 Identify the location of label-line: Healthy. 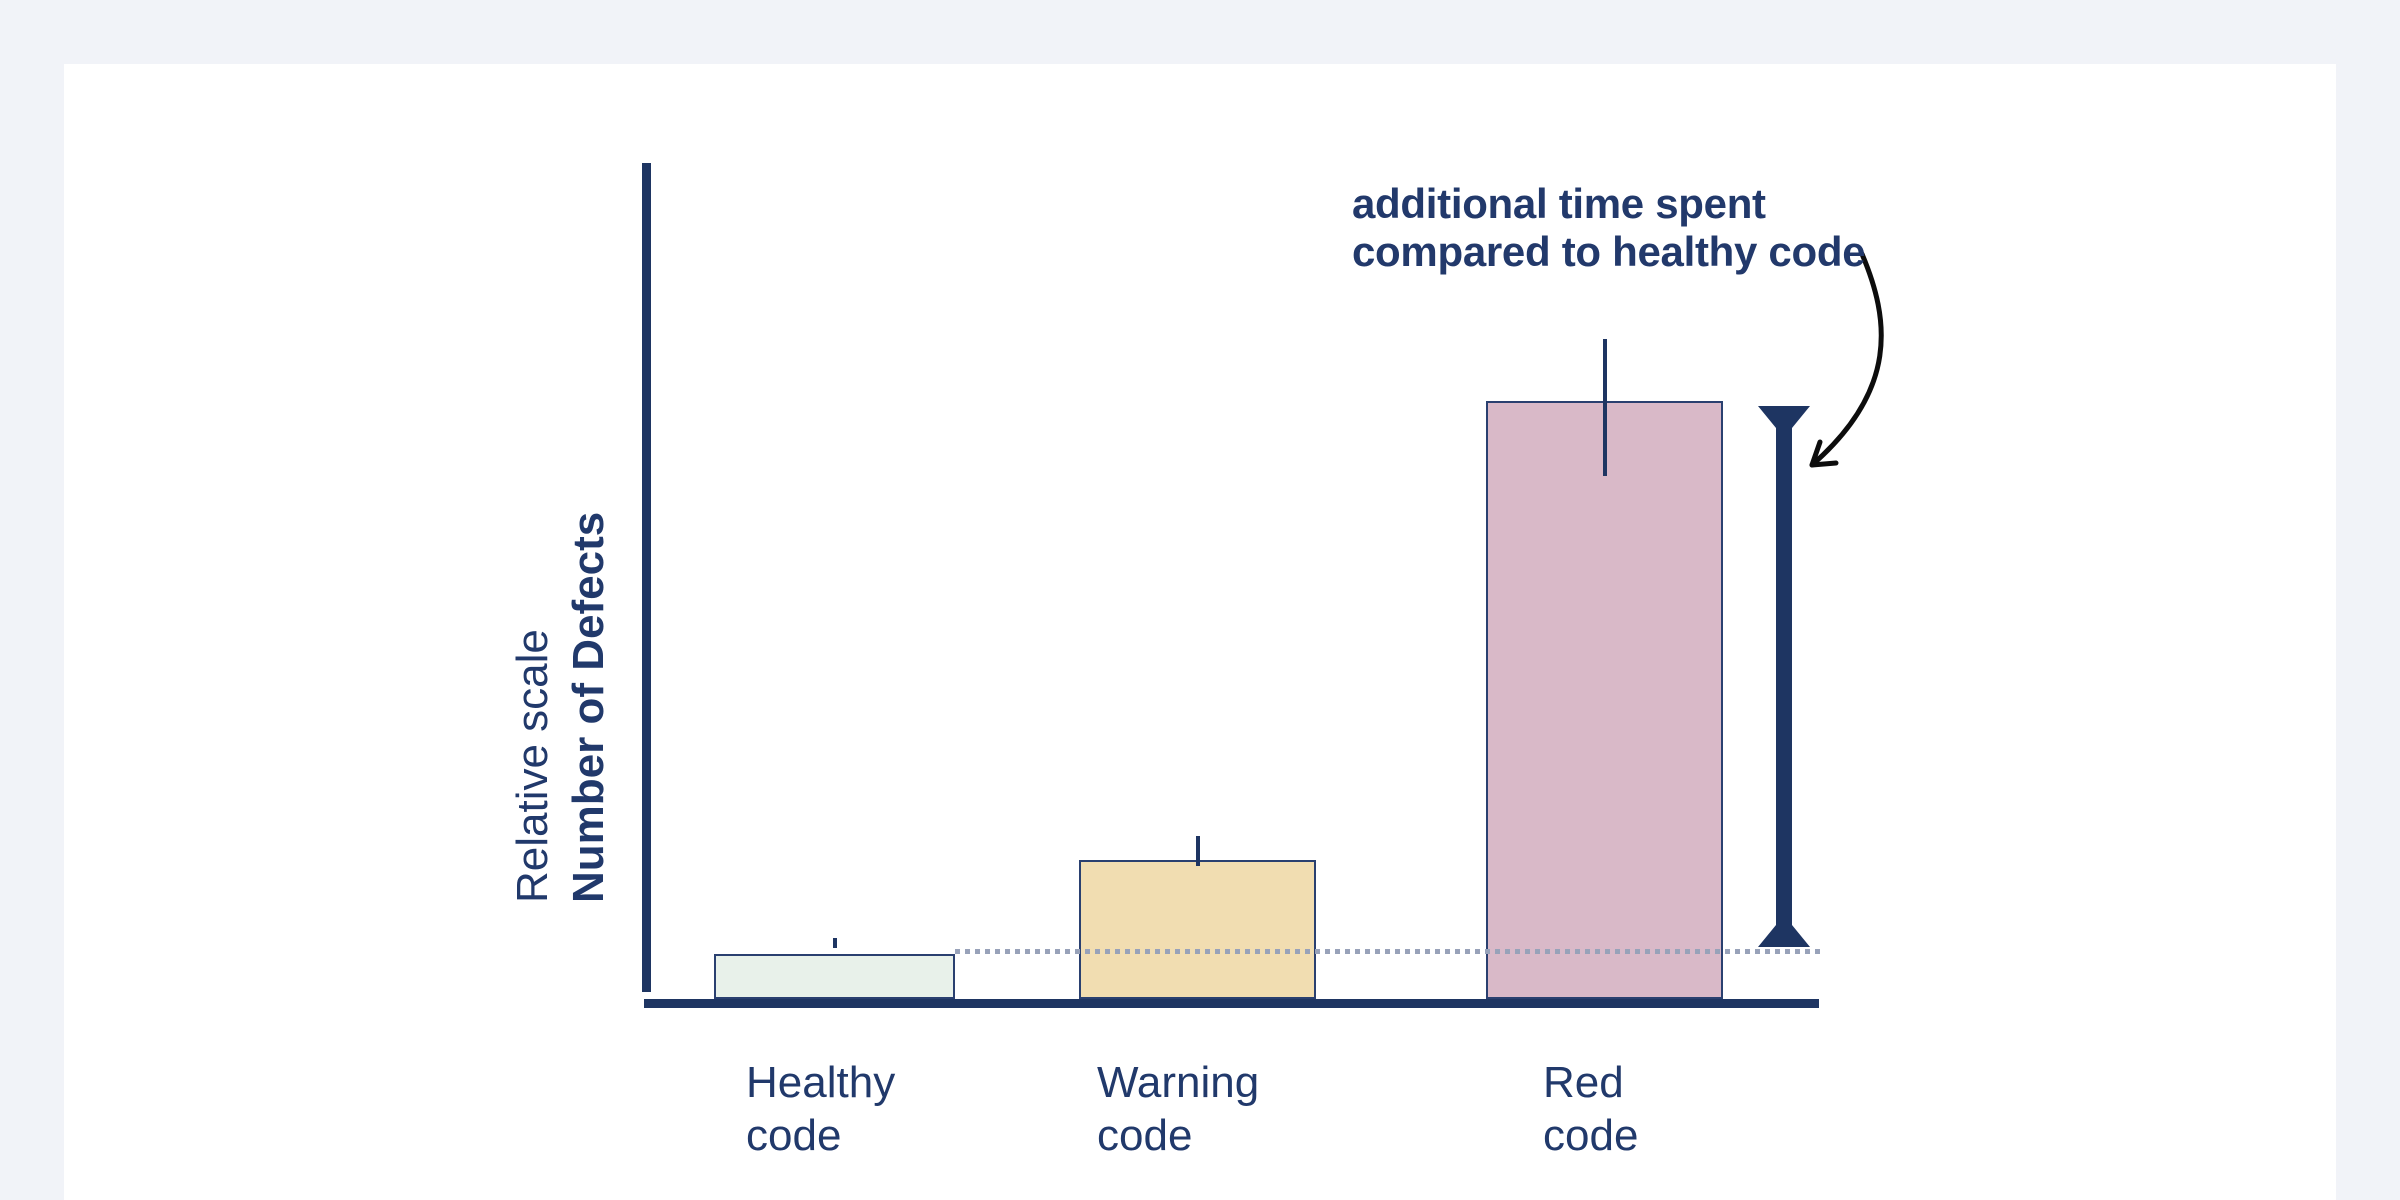
(821, 1082).